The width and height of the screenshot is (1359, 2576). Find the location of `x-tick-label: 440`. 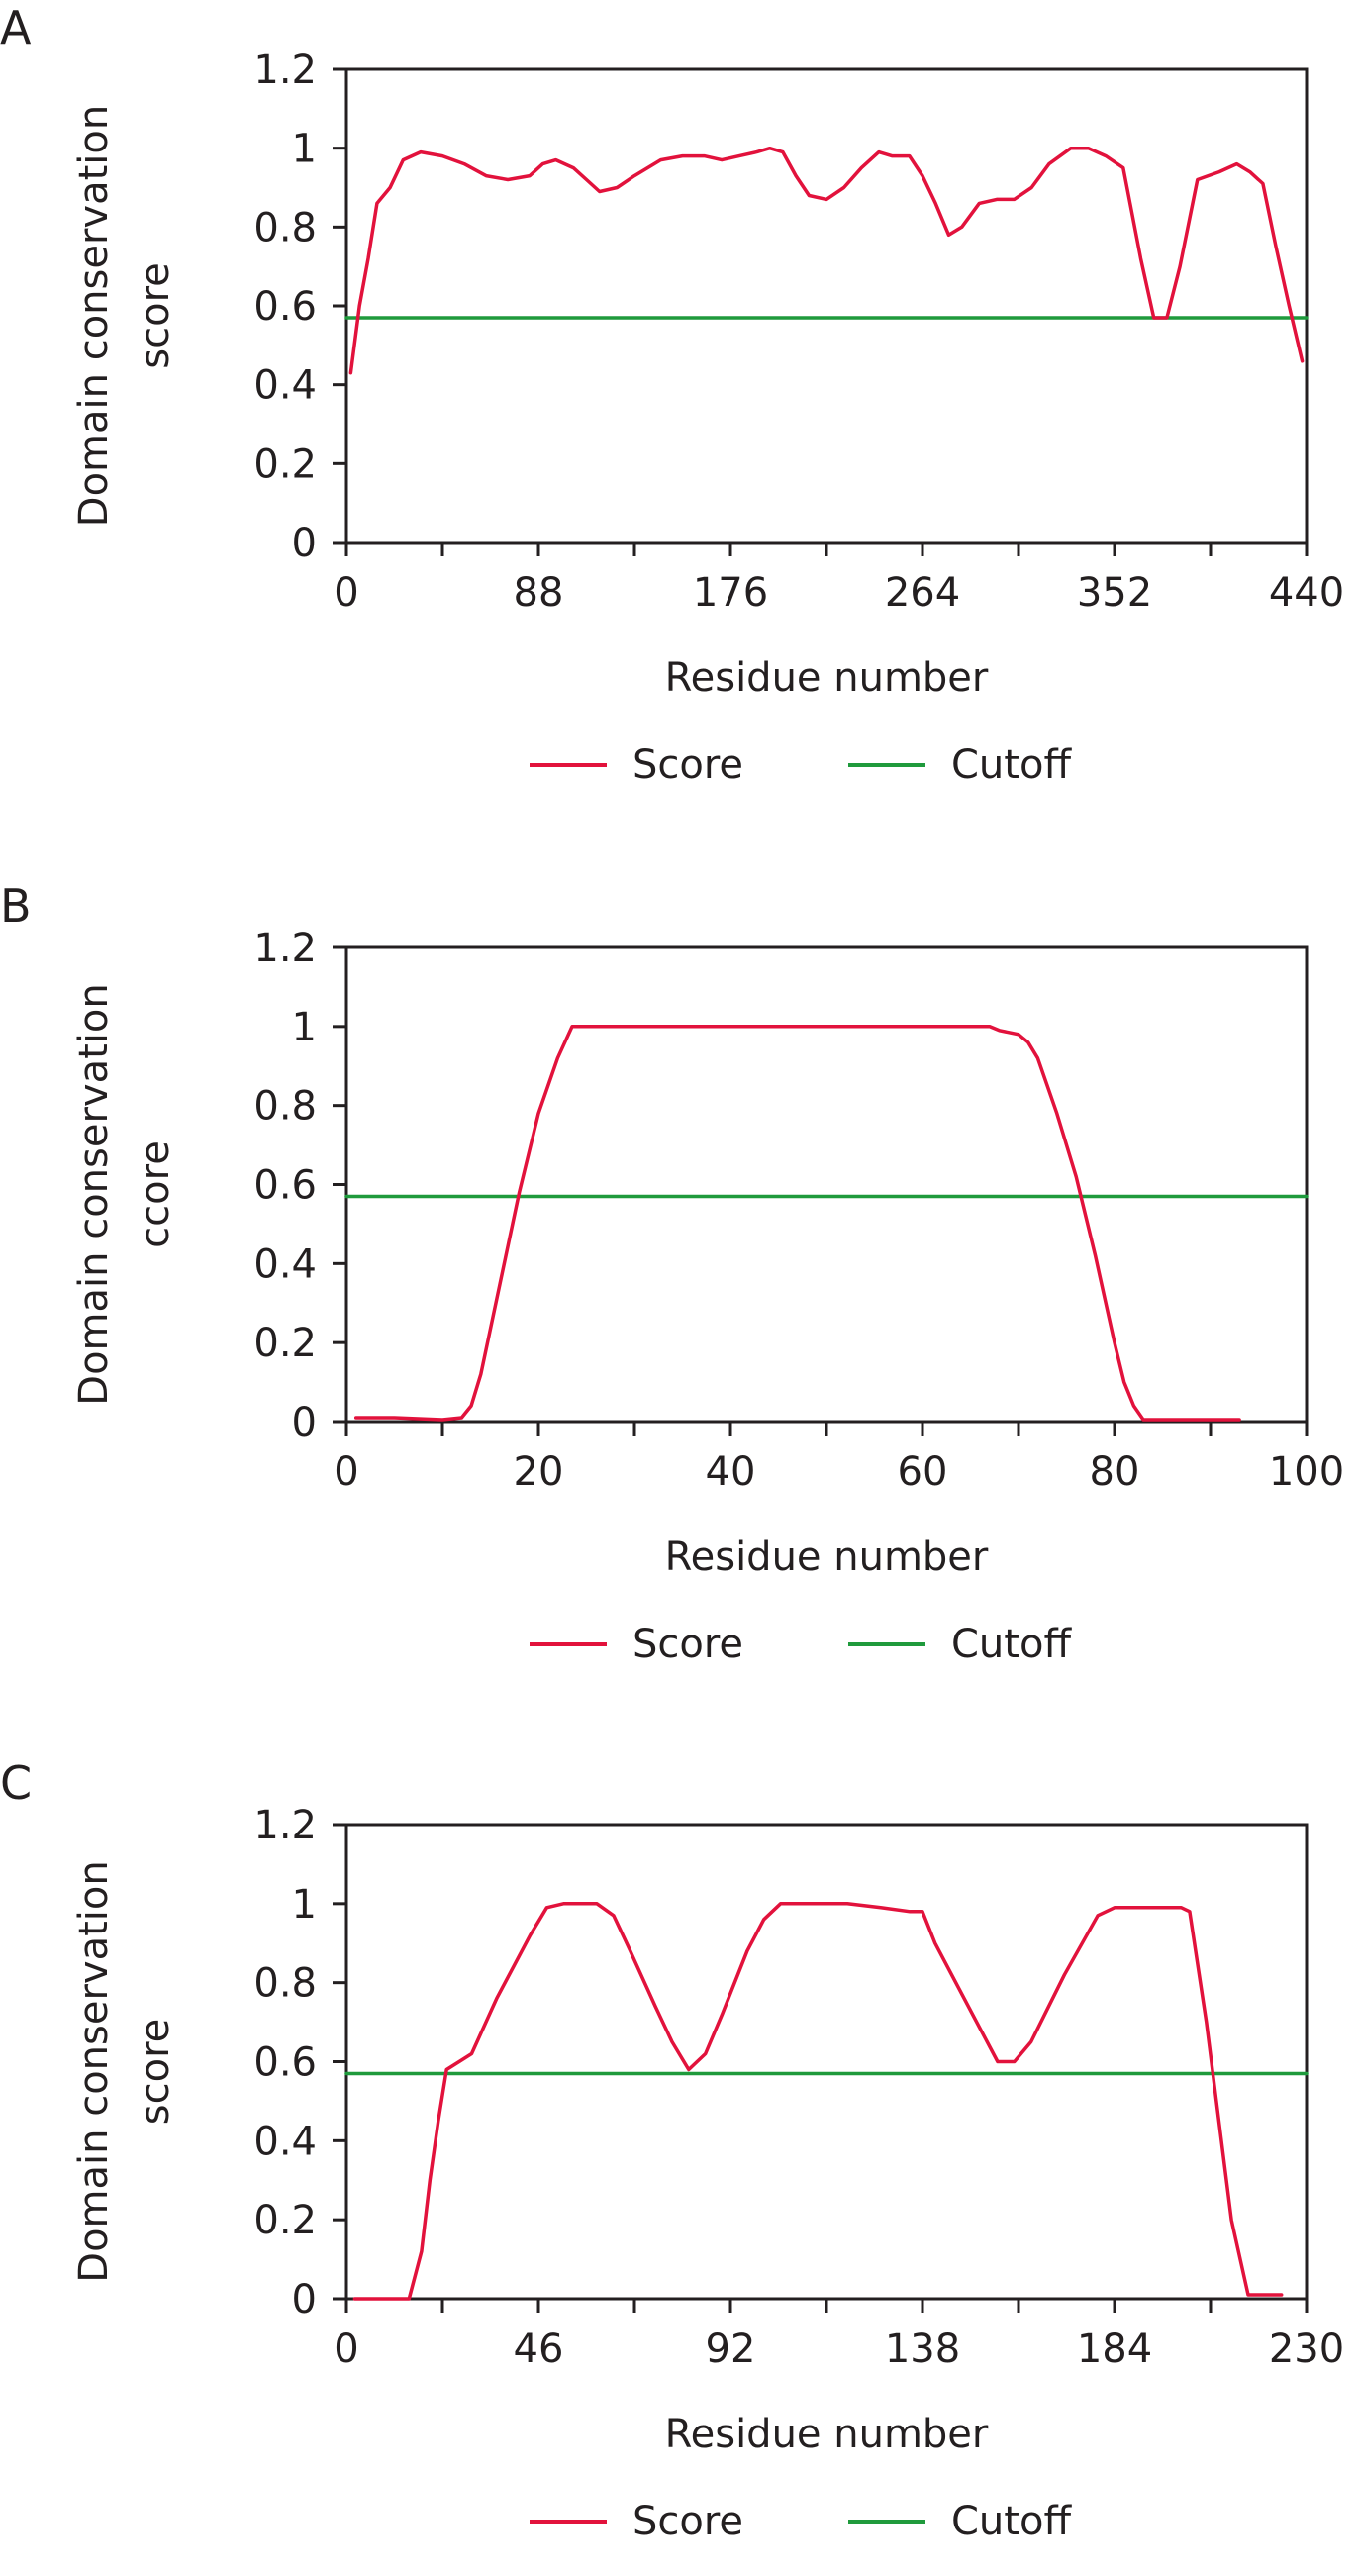

x-tick-label: 440 is located at coordinates (1306, 593).